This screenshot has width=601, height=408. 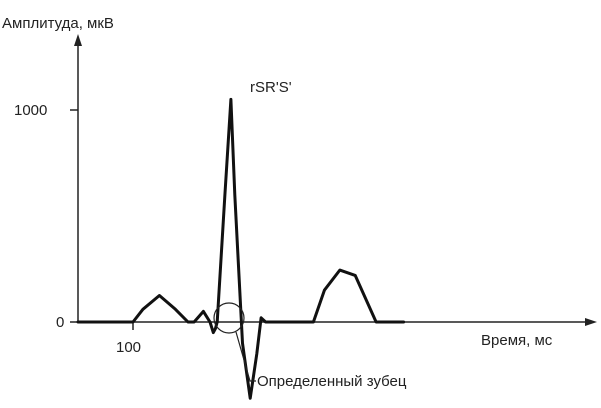 What do you see at coordinates (128, 347) in the screenshot?
I see `x-tick-label-100: 100` at bounding box center [128, 347].